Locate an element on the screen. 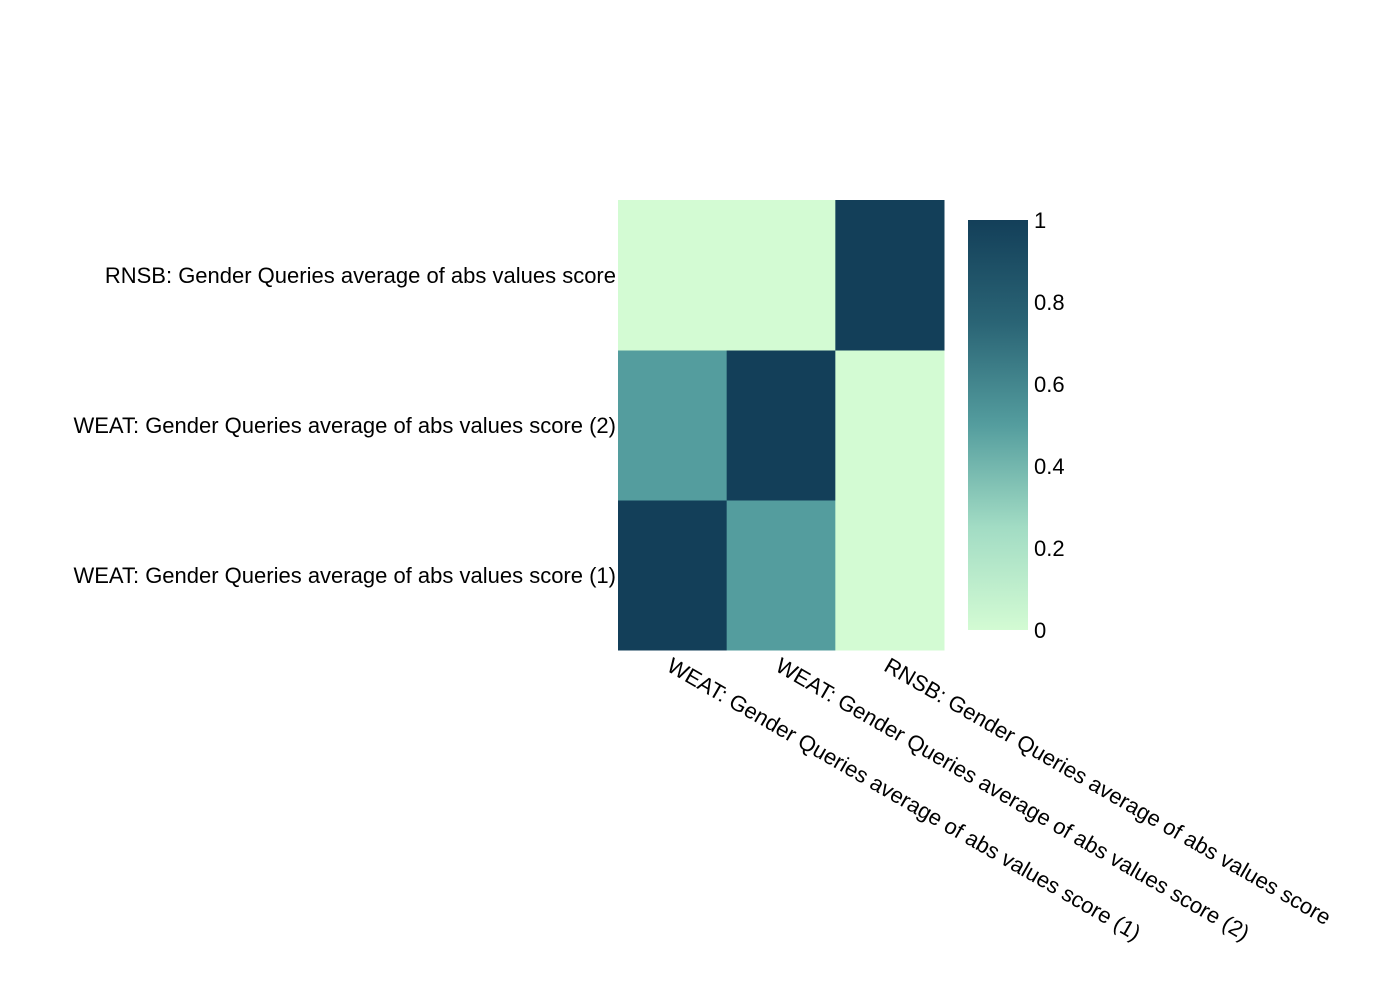  colorbar-tick-label: 0.2 is located at coordinates (1049, 548).